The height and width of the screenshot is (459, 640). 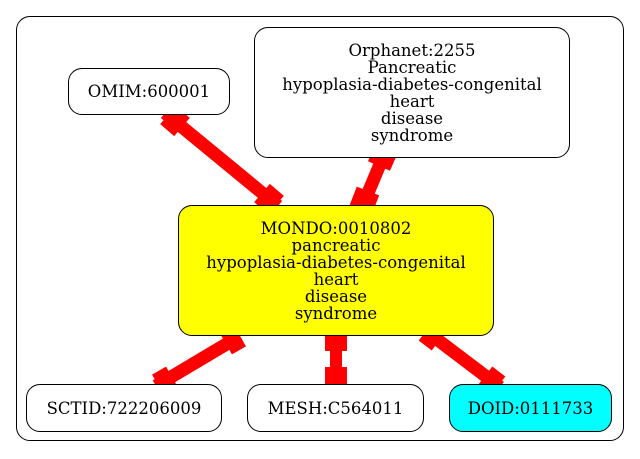 I want to click on node-sctid-label: SCTID:722206009, so click(x=124, y=408).